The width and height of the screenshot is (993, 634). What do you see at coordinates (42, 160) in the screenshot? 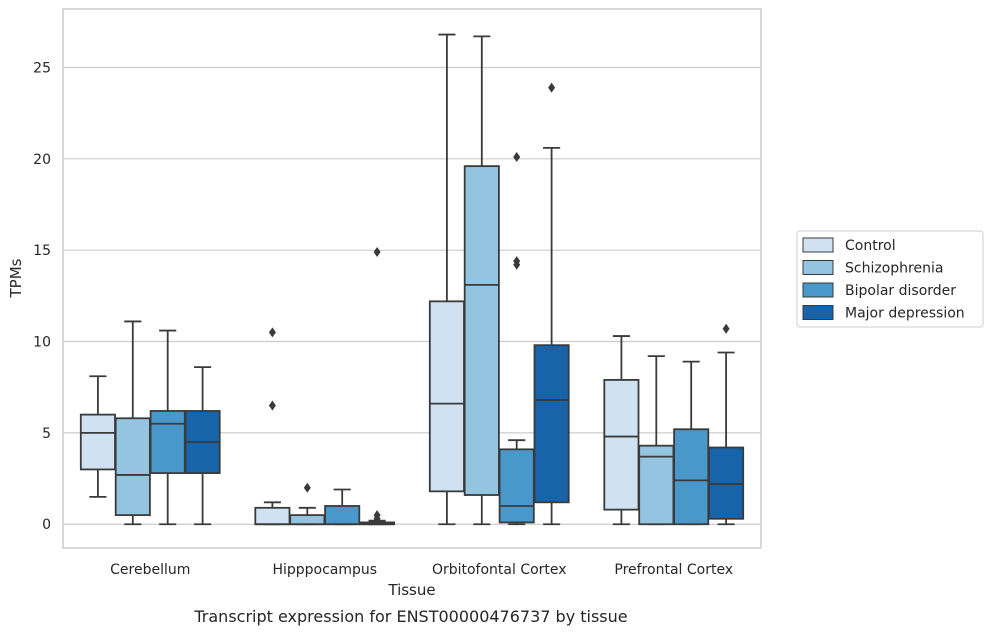
I see `y-tick-label: 20` at bounding box center [42, 160].